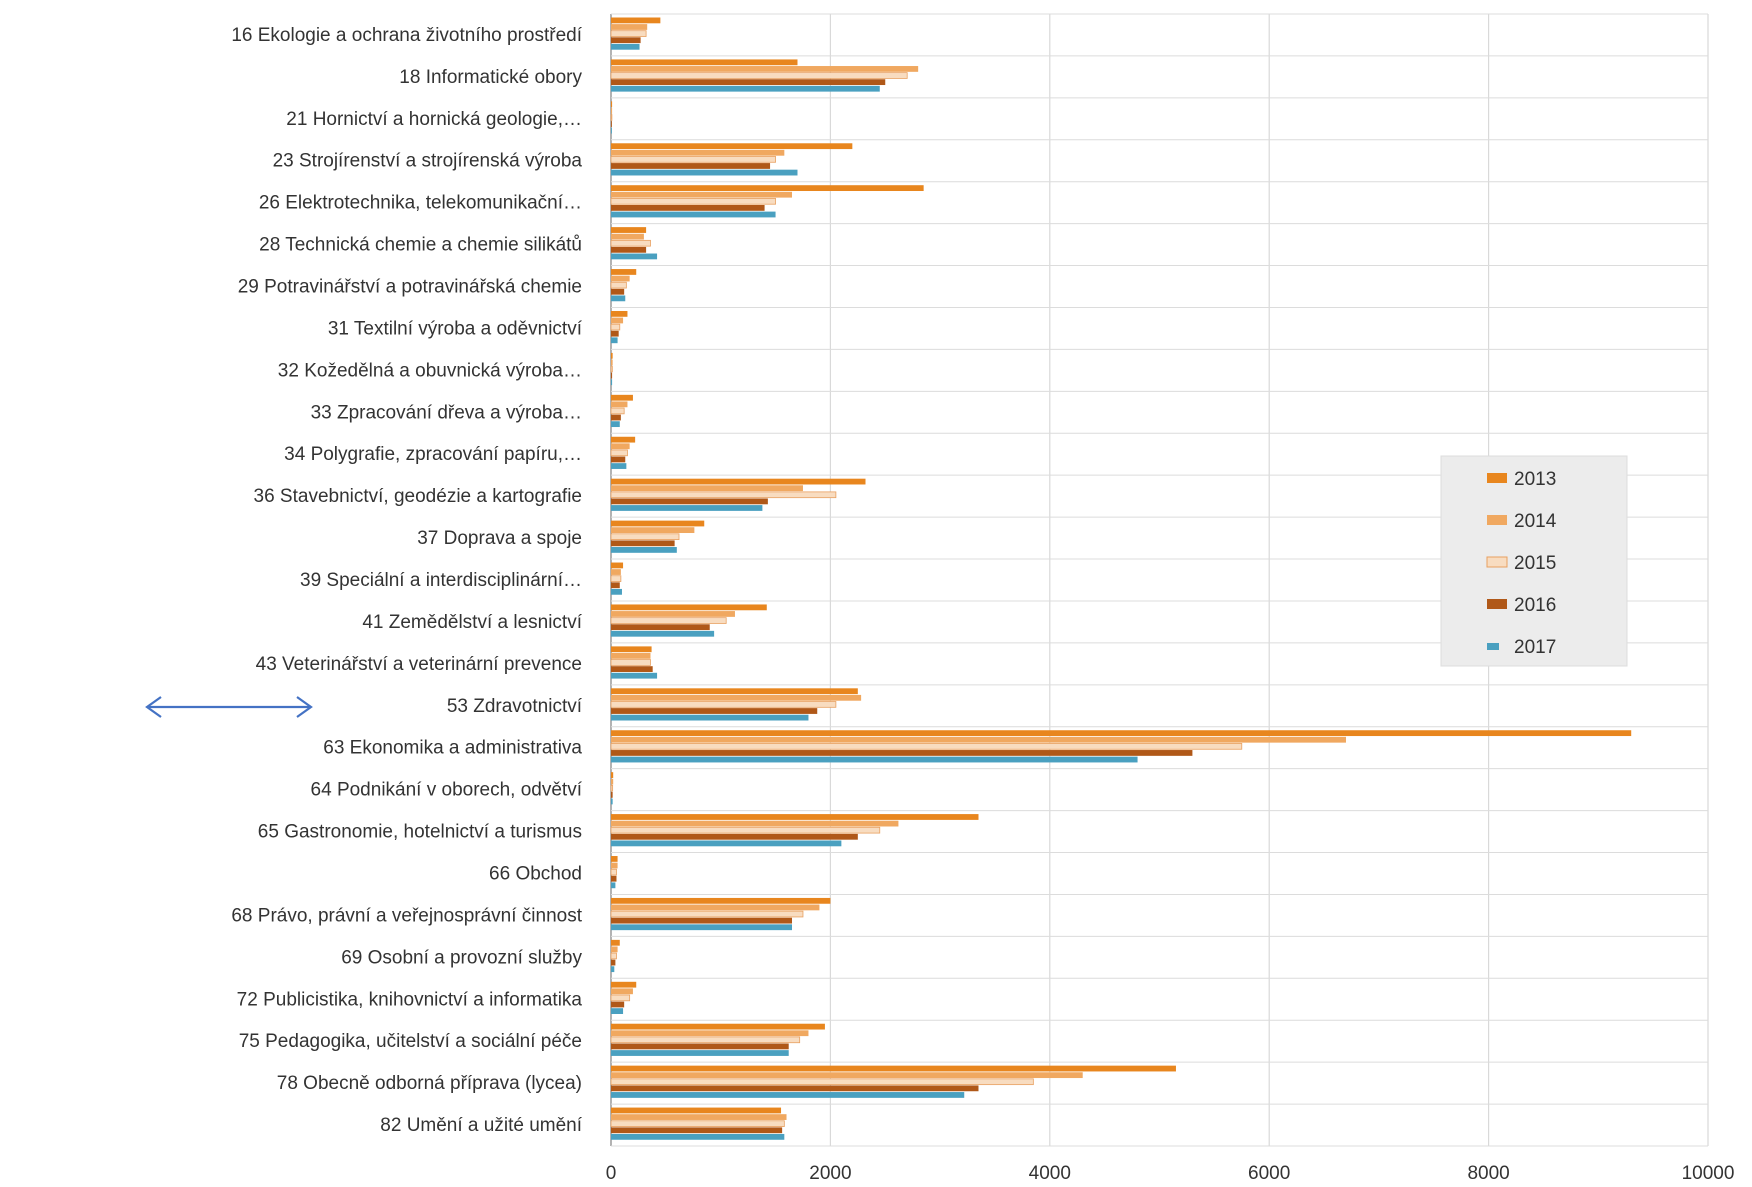  Describe the element at coordinates (1535, 479) in the screenshot. I see `legend-label-2013: 2013` at that location.